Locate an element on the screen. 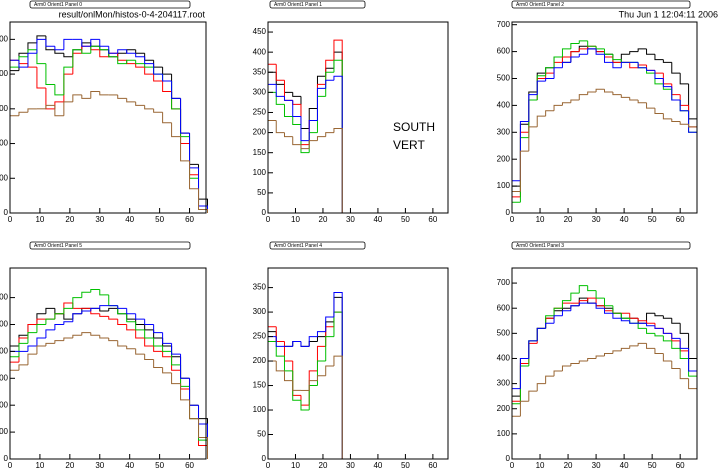 This screenshot has height=469, width=721. title-box is located at coordinates (601, 245).